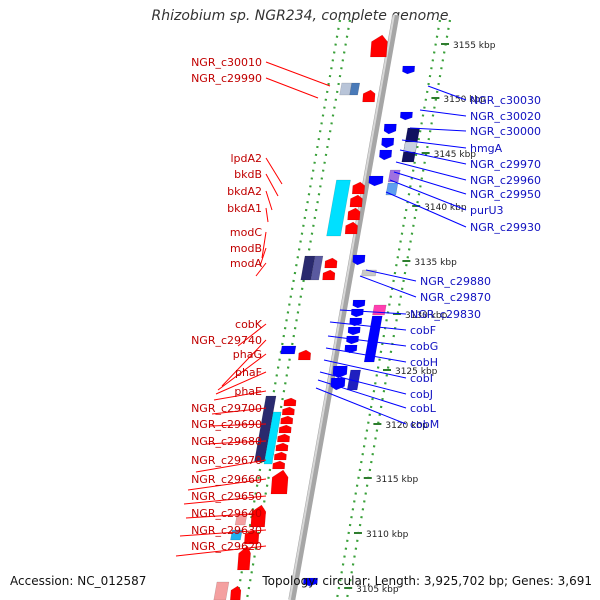 The image size is (600, 600). Describe the element at coordinates (445, 208) in the screenshot. I see `scale-tick-label: 3140 kbp` at that location.